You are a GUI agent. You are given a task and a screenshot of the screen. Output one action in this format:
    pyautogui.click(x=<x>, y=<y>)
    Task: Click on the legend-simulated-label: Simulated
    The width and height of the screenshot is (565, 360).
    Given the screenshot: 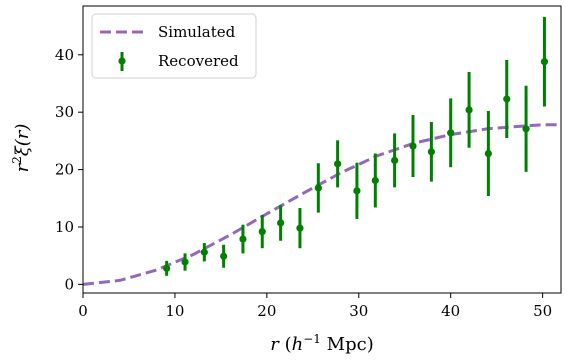 What is the action you would take?
    pyautogui.click(x=197, y=32)
    